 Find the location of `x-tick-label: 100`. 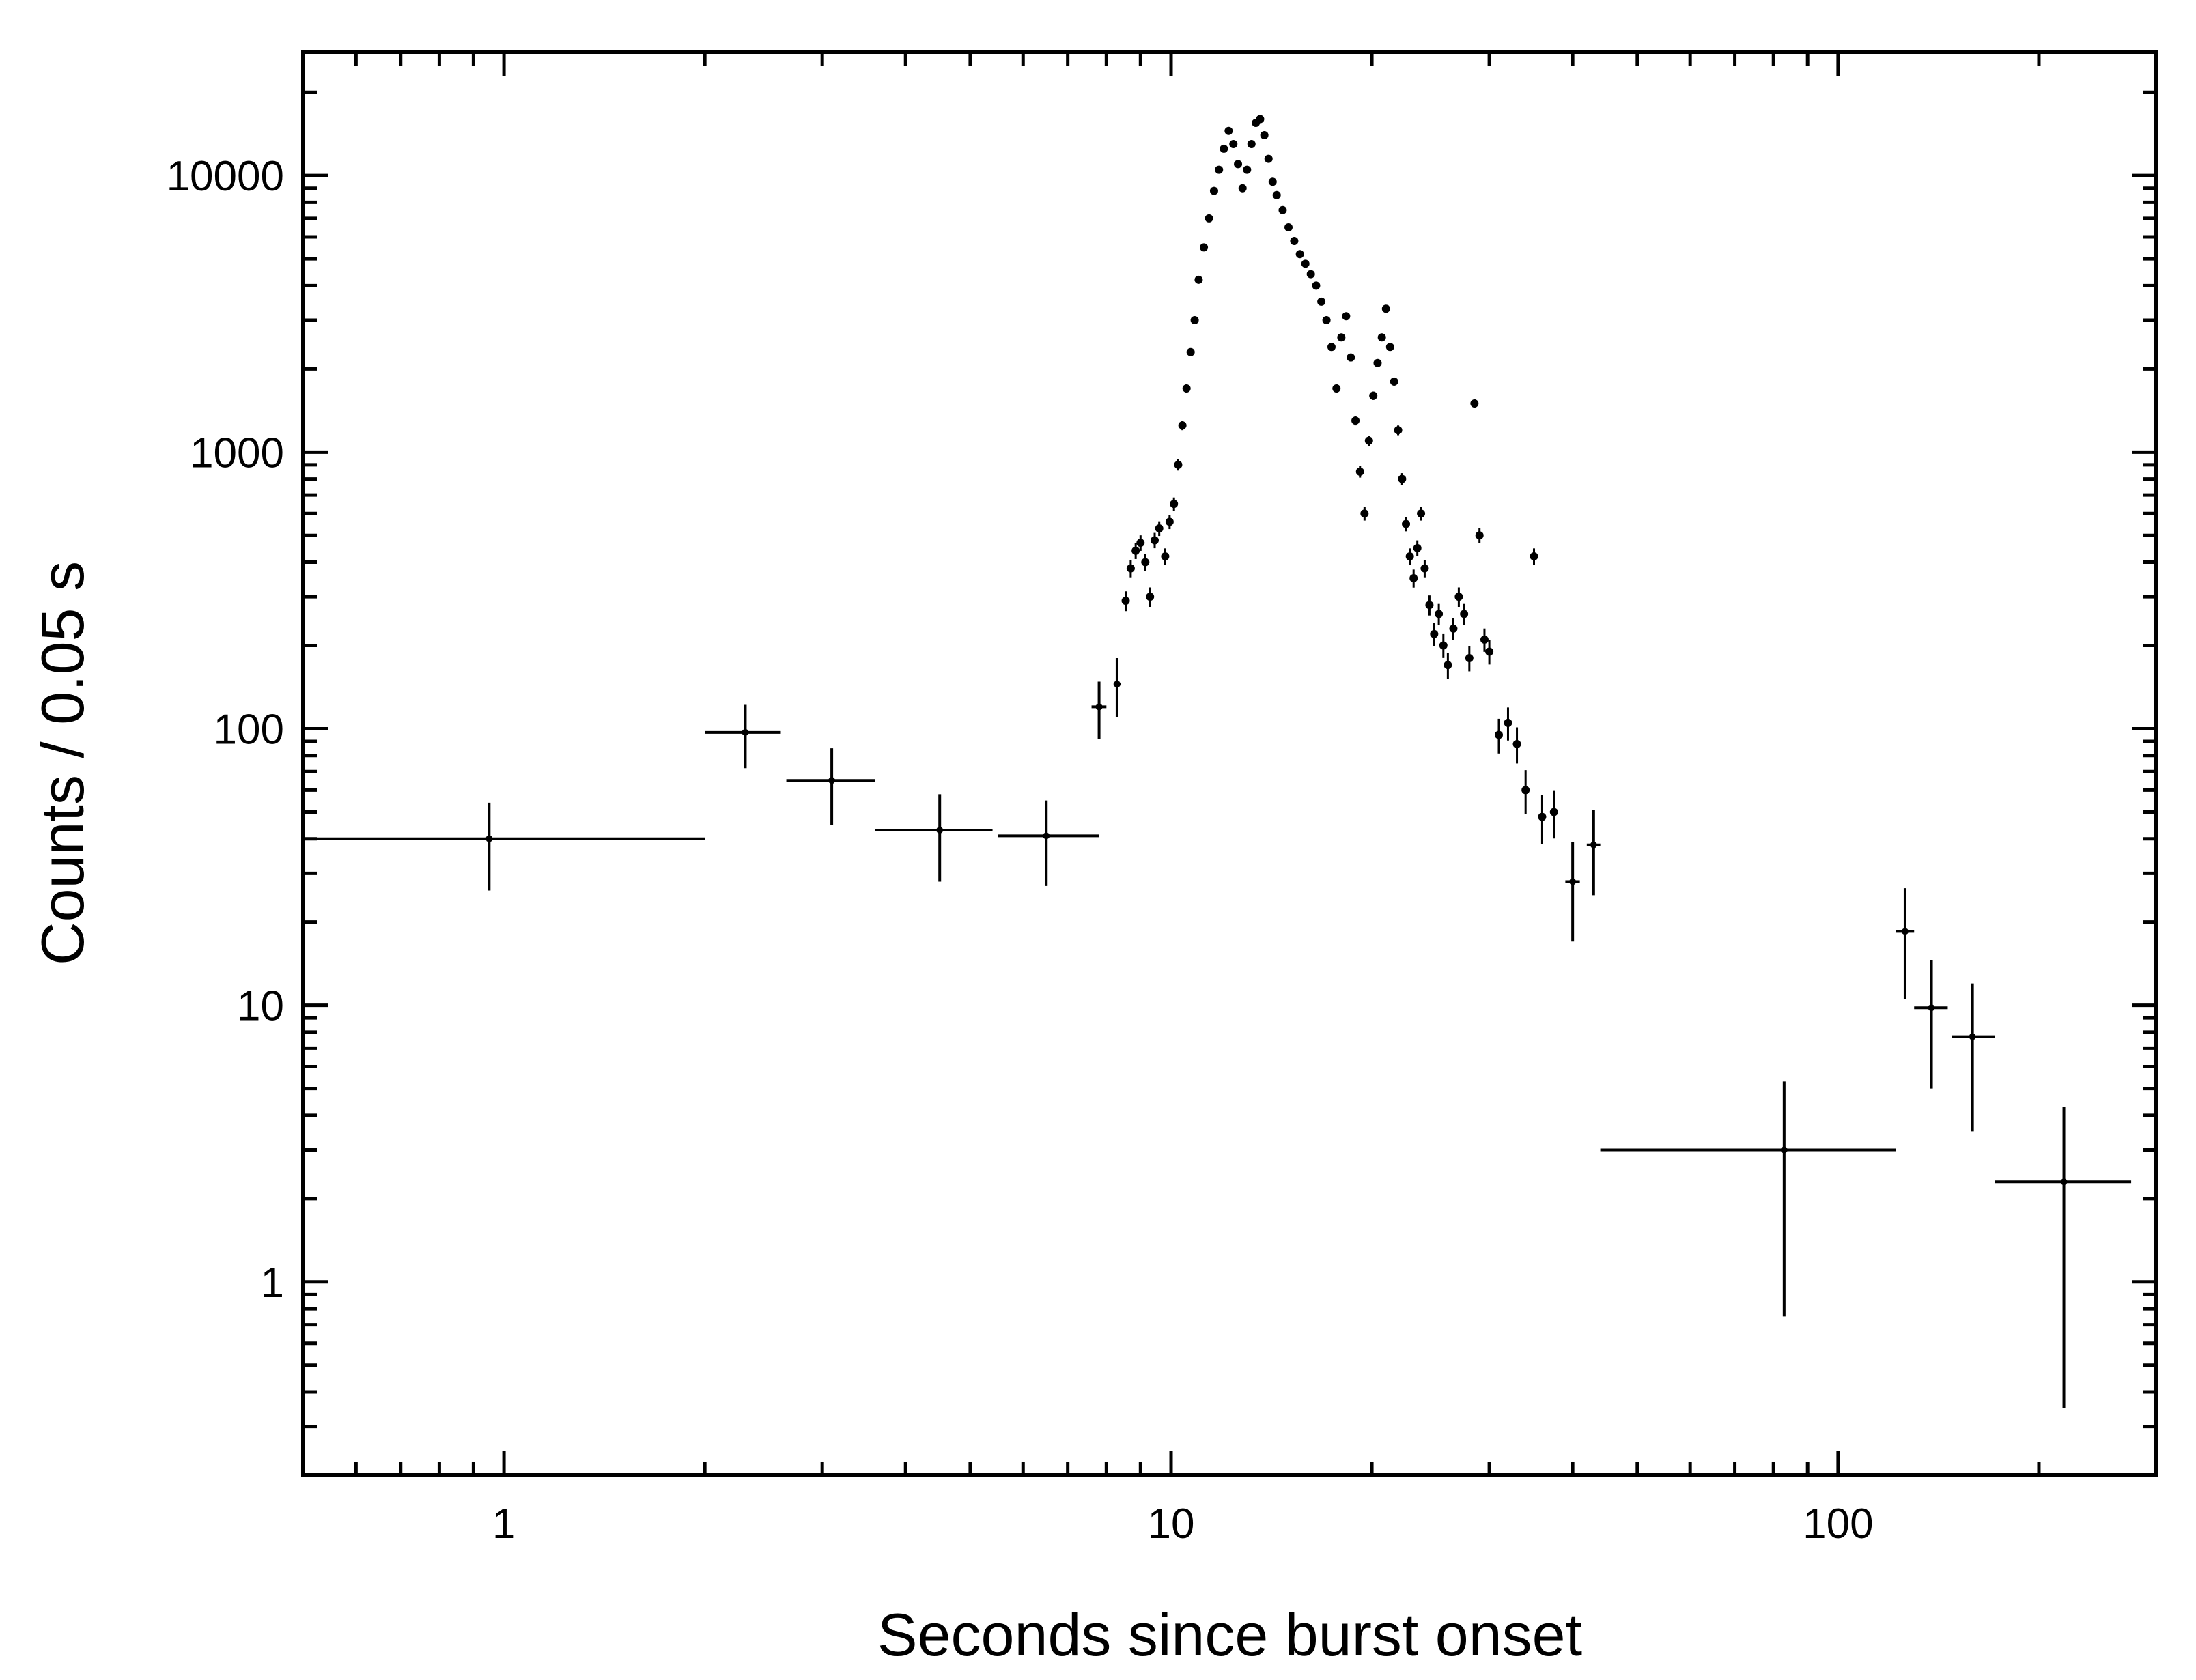

x-tick-label: 100 is located at coordinates (1838, 1524).